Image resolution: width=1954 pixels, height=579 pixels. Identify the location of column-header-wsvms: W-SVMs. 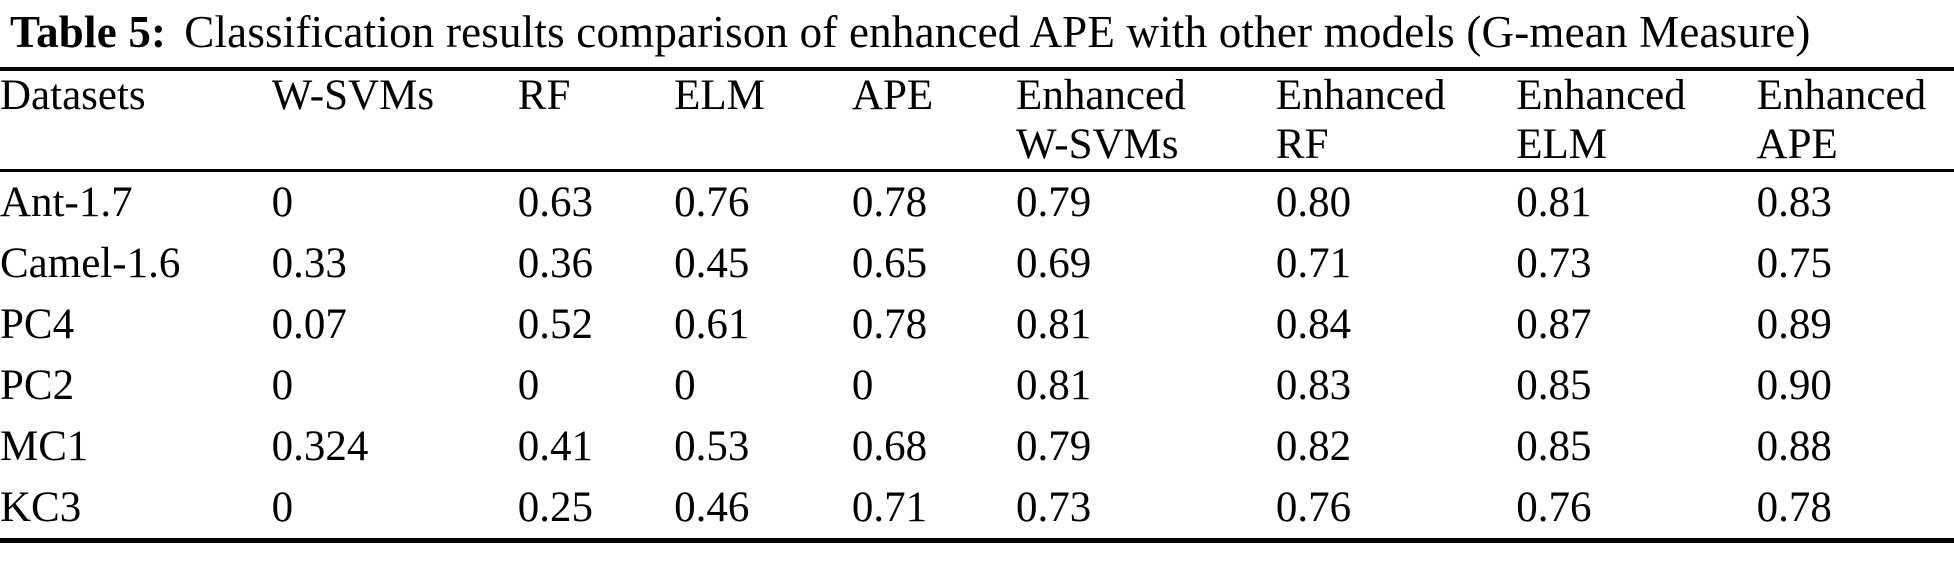
(394, 120).